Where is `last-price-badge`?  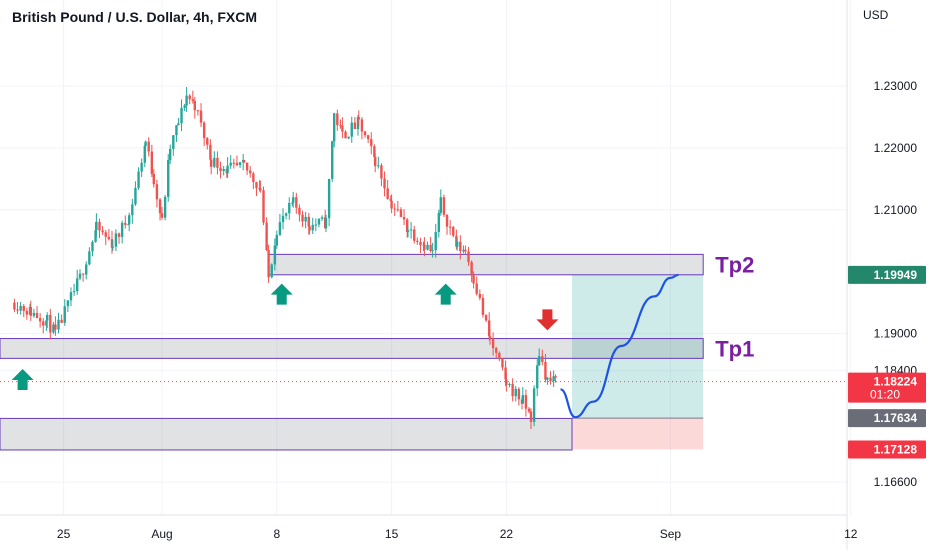
last-price-badge is located at coordinates (887, 387).